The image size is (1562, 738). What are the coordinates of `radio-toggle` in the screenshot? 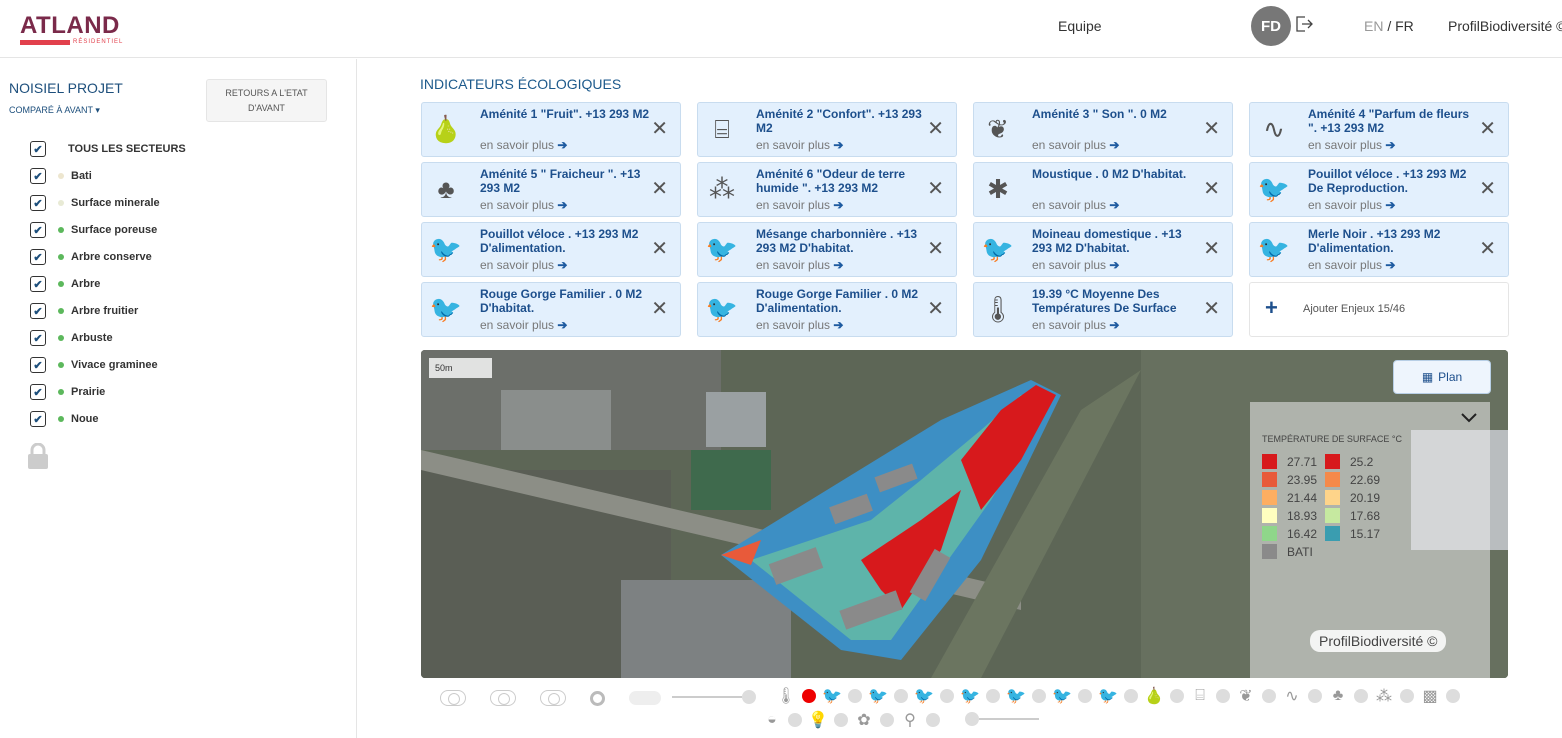 It's located at (597, 698).